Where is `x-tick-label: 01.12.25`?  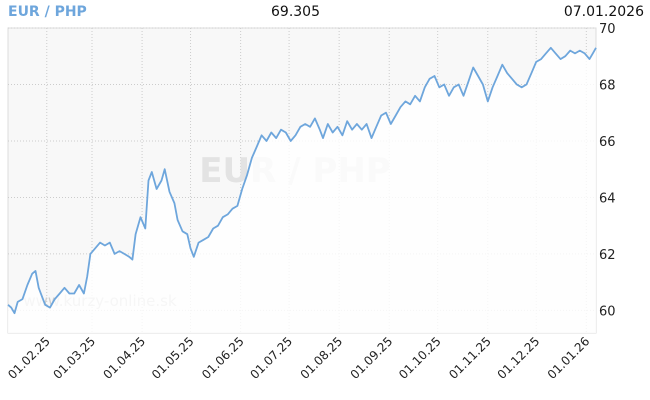 x-tick-label: 01.12.25 is located at coordinates (519, 358).